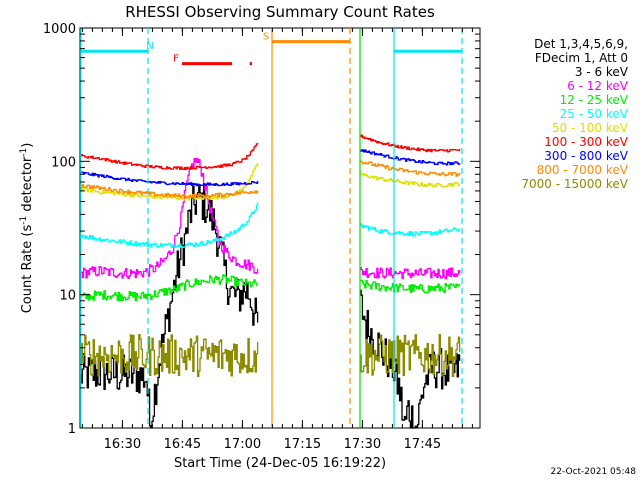  I want to click on legend-entry-1: 6 - 12 keV, so click(598, 86).